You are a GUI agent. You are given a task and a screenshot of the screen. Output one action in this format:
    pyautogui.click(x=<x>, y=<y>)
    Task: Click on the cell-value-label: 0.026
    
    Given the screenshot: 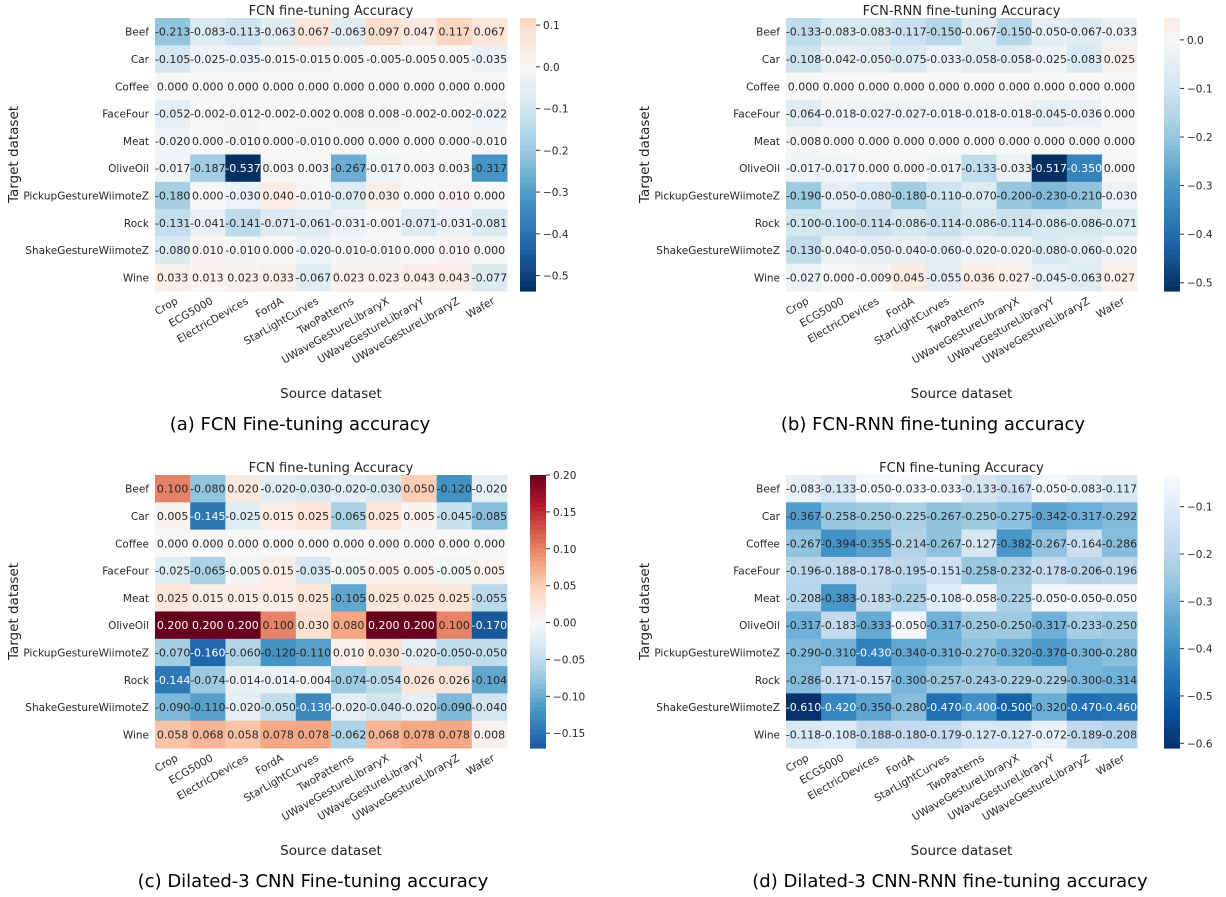 What is the action you would take?
    pyautogui.click(x=454, y=680)
    